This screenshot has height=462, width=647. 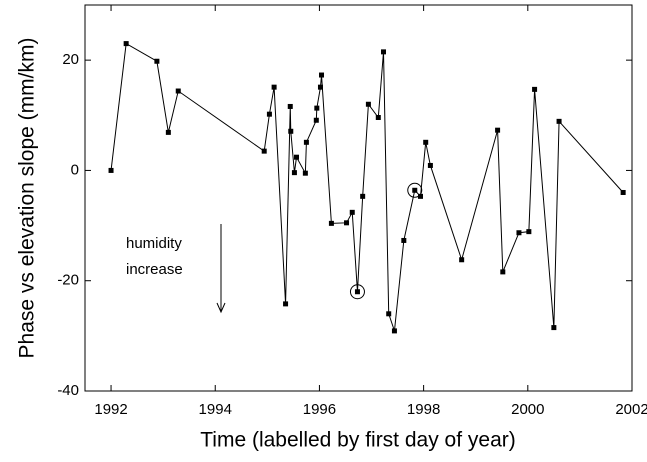 I want to click on annotation: humidity increase, so click(x=154, y=256).